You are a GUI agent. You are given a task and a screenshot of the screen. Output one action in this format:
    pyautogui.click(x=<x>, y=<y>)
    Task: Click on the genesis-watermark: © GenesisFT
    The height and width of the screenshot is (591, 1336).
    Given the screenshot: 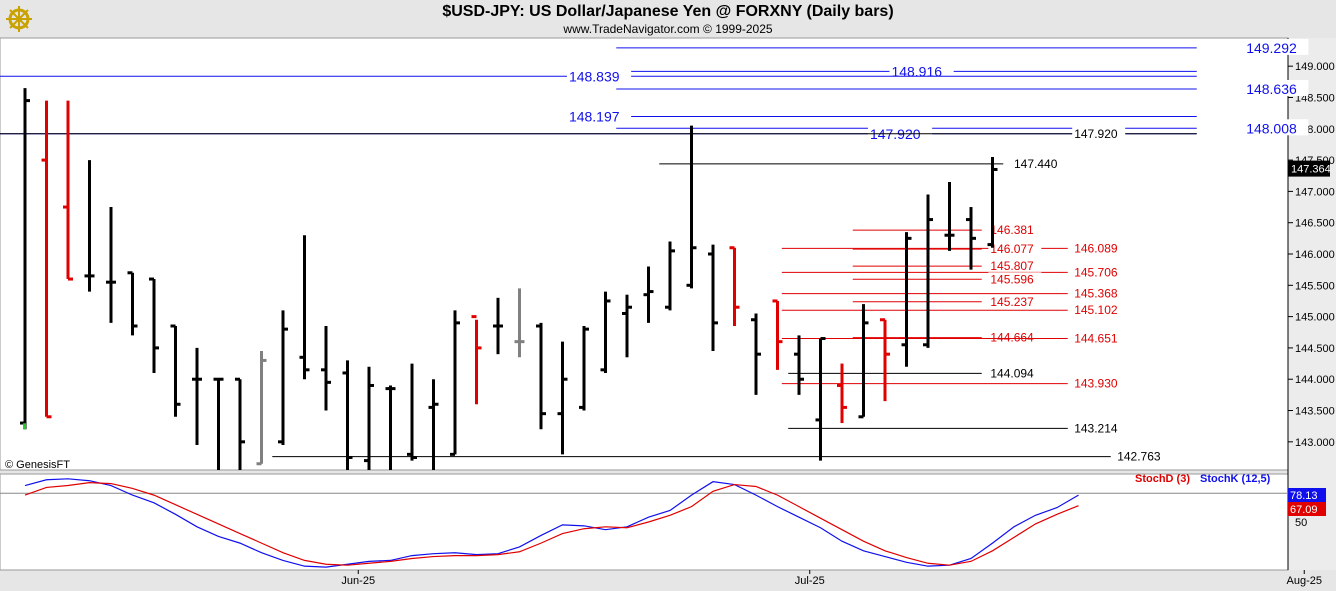 What is the action you would take?
    pyautogui.click(x=37, y=465)
    